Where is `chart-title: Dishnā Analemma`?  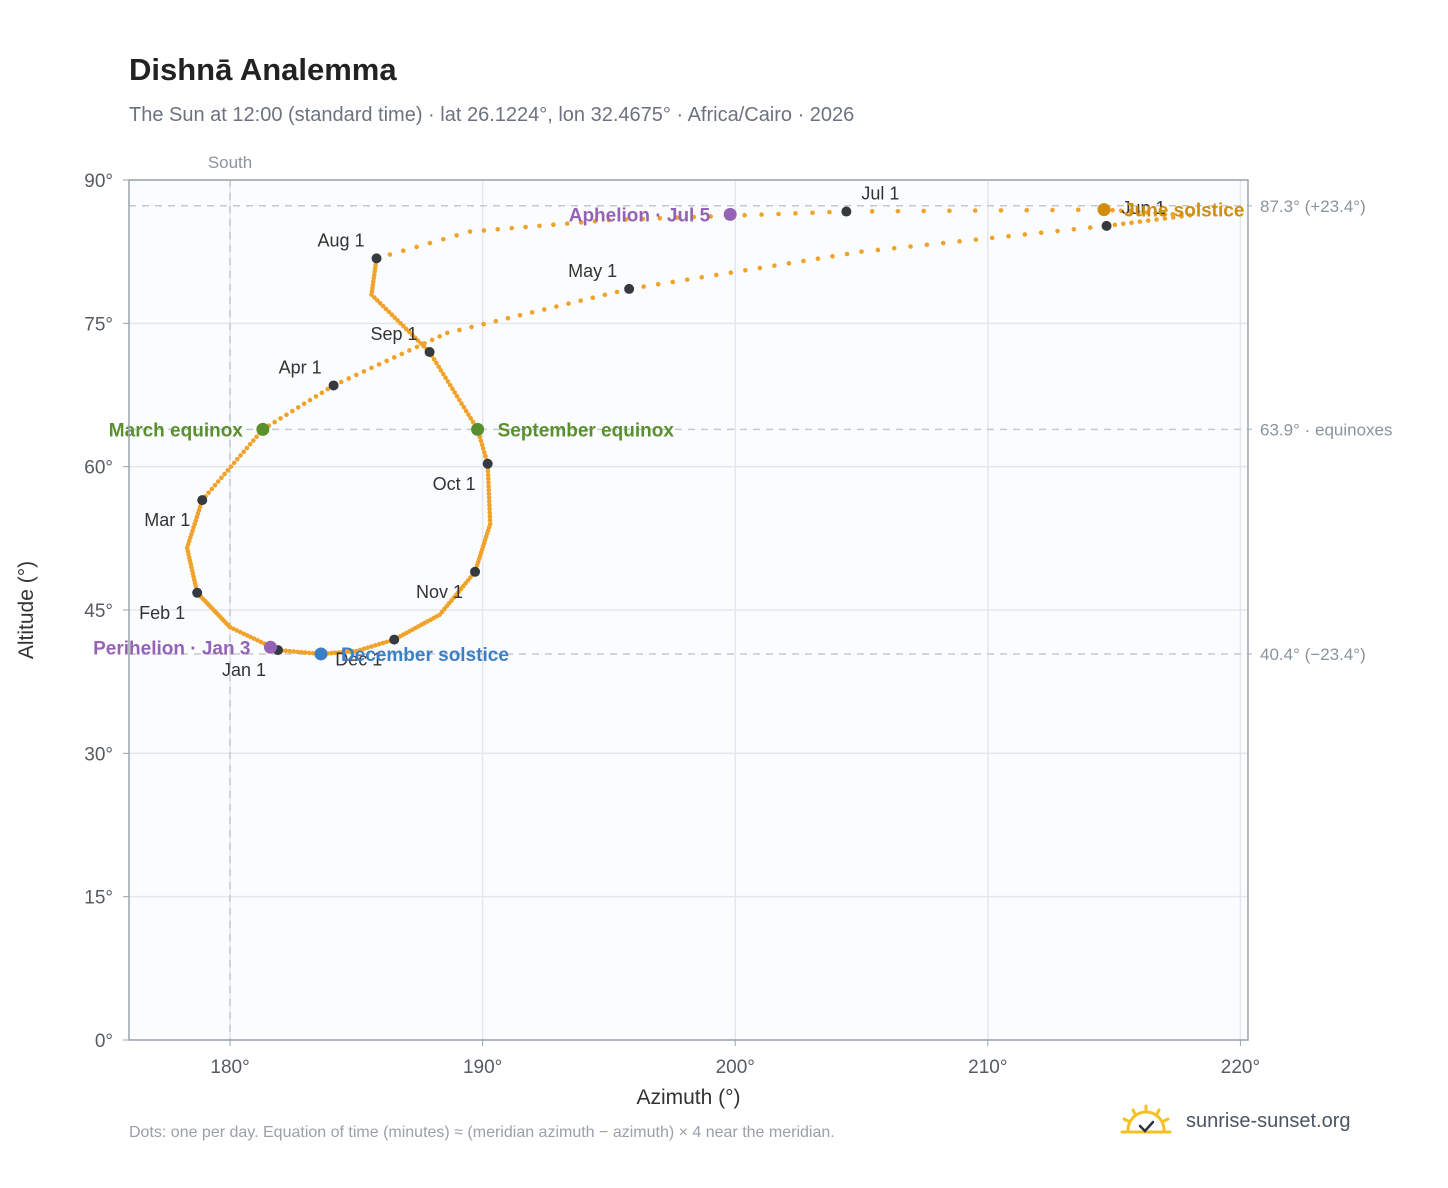
chart-title: Dishnā Analemma is located at coordinates (263, 69).